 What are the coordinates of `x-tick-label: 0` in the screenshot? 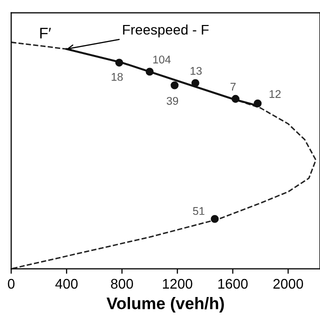 It's located at (11, 283).